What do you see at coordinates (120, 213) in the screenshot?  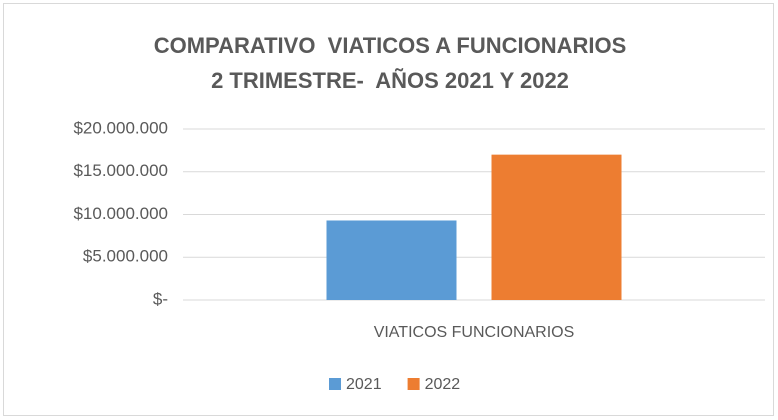 I see `y-tick-label: $10.000.000` at bounding box center [120, 213].